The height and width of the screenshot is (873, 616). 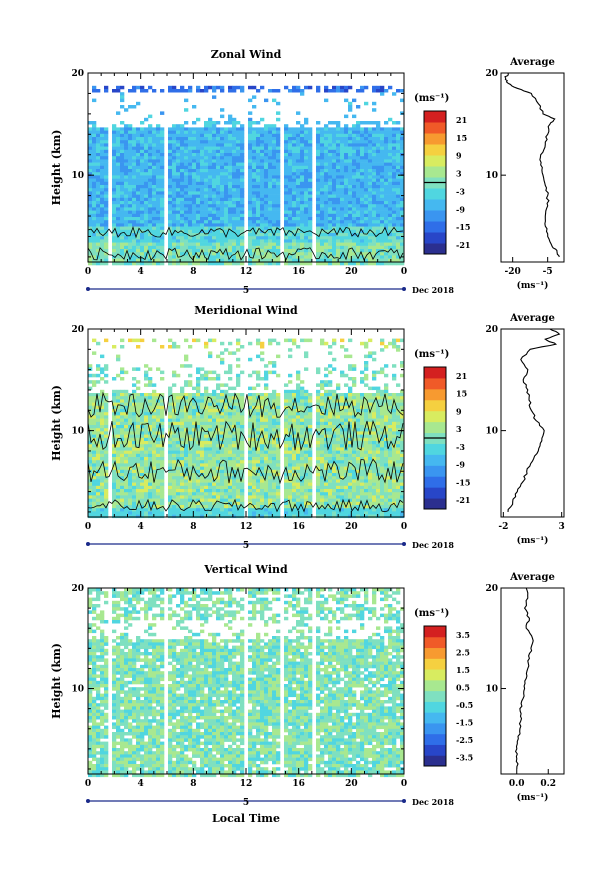 I want to click on y-tick-label: 20, so click(x=77, y=74).